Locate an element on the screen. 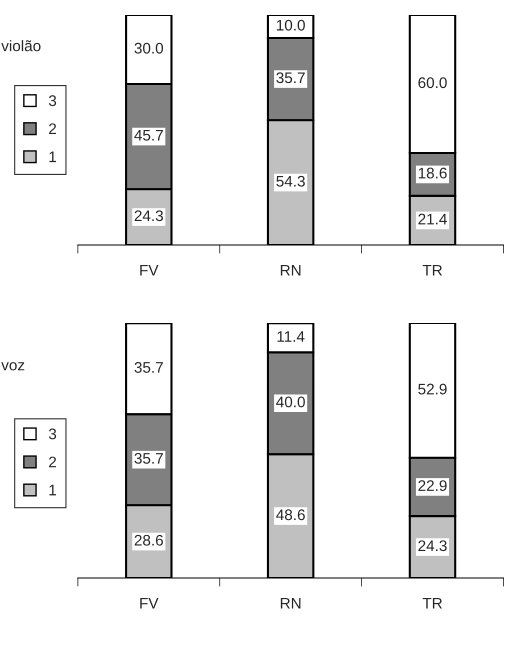 The width and height of the screenshot is (519, 648). data-label: 22.9 is located at coordinates (432, 486).